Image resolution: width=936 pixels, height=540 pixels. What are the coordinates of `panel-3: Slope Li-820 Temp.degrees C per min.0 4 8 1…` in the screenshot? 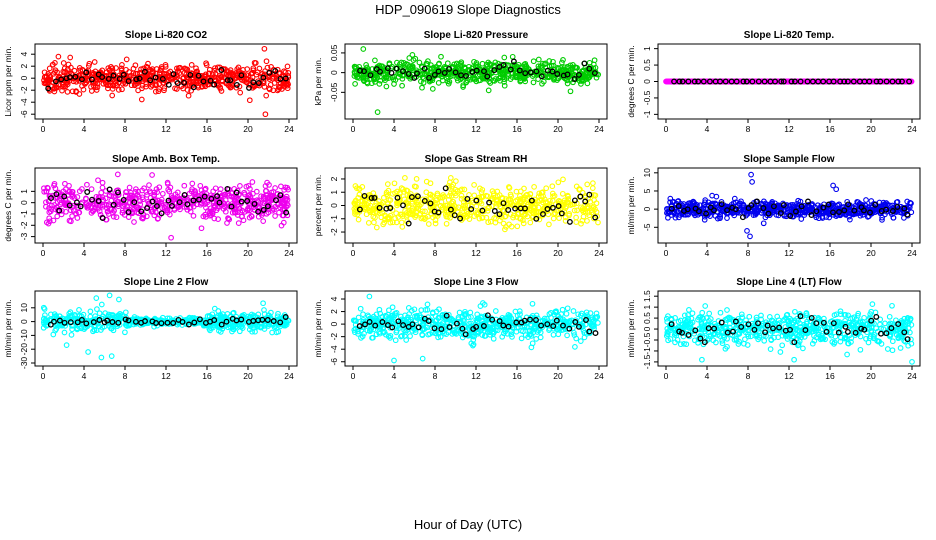 It's located at (773, 82).